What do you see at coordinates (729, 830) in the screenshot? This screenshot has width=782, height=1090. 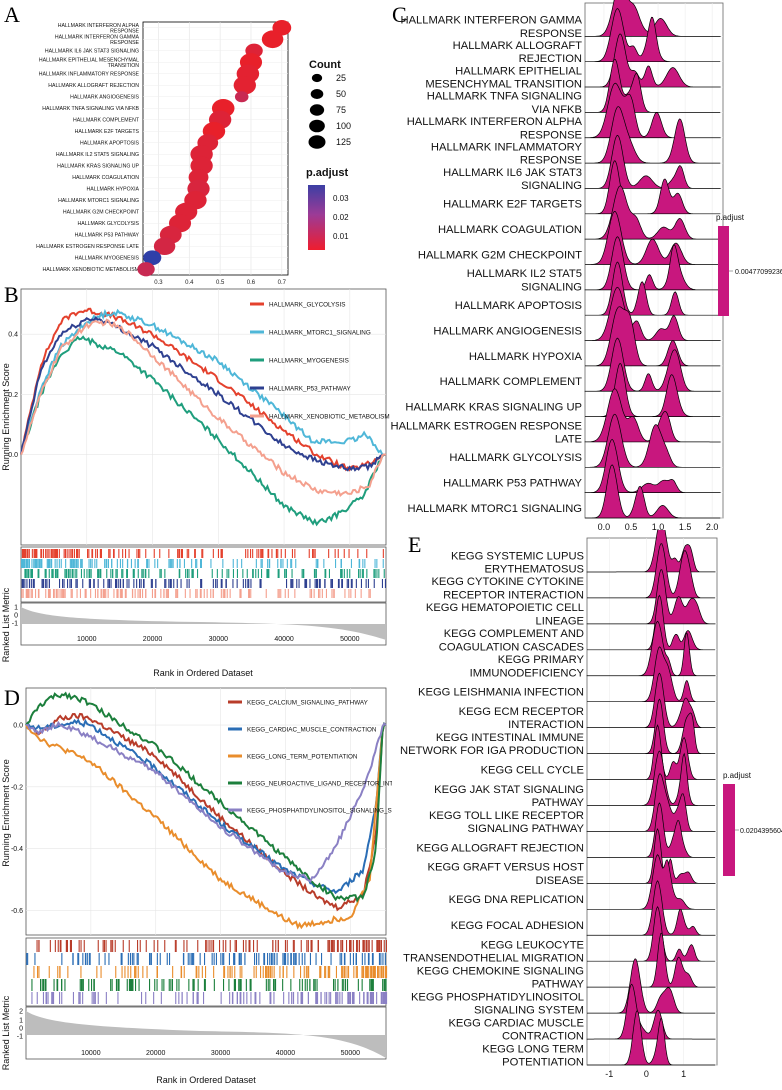 I see `panel-e-colorbar` at bounding box center [729, 830].